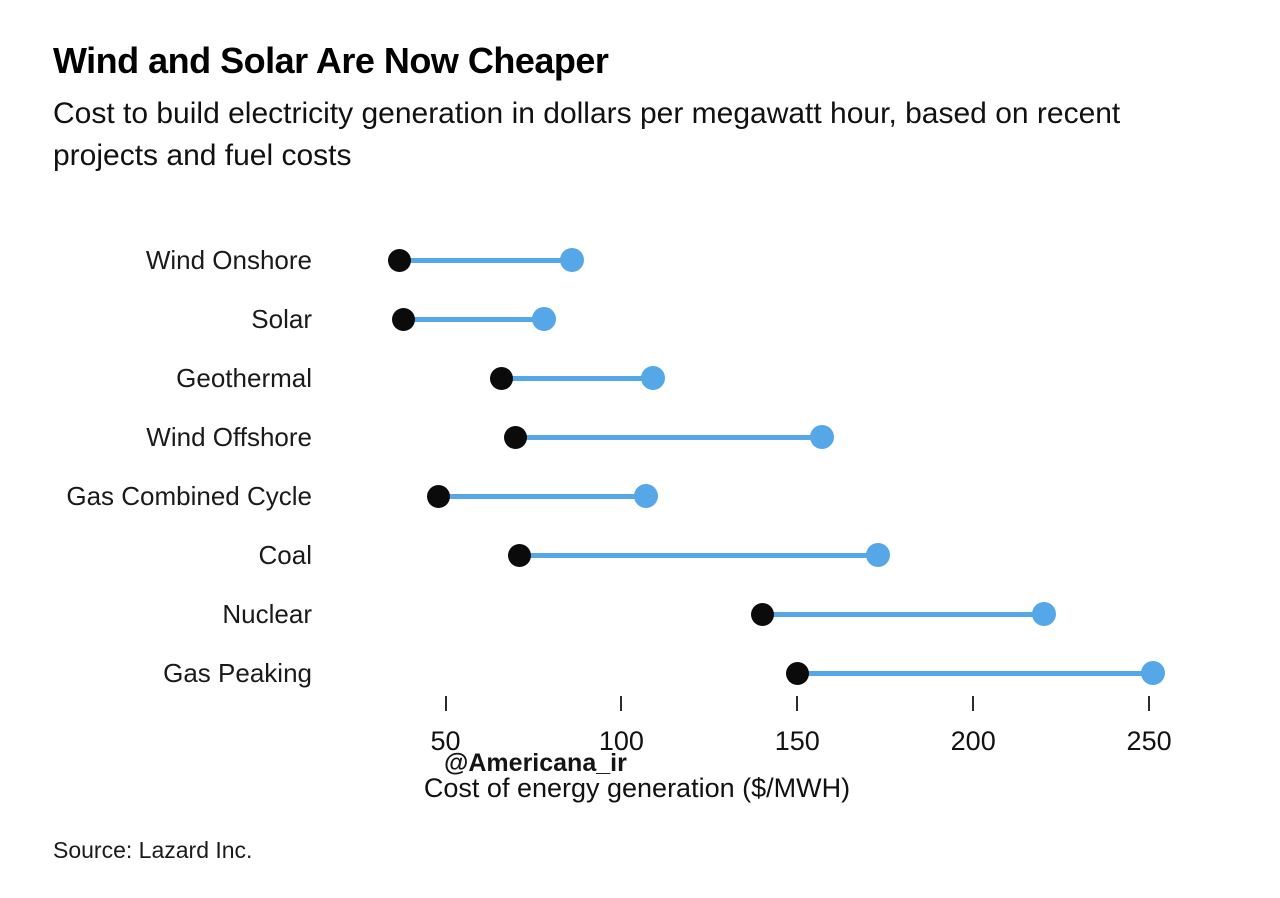  What do you see at coordinates (285, 554) in the screenshot?
I see `category-label: Coal` at bounding box center [285, 554].